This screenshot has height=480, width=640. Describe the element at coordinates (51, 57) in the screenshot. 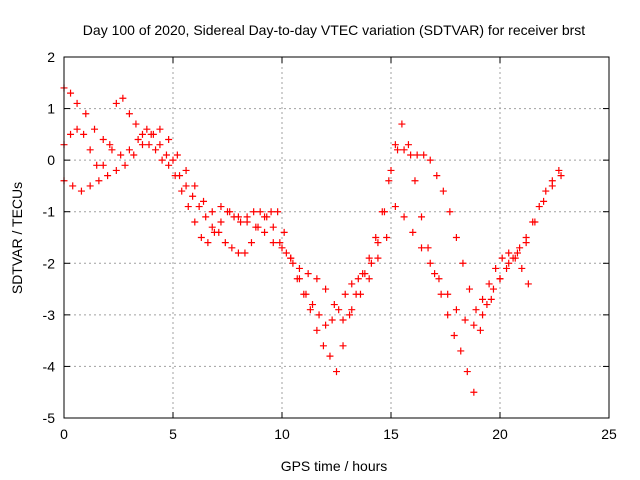

I see `y-tick-label: 2` at that location.